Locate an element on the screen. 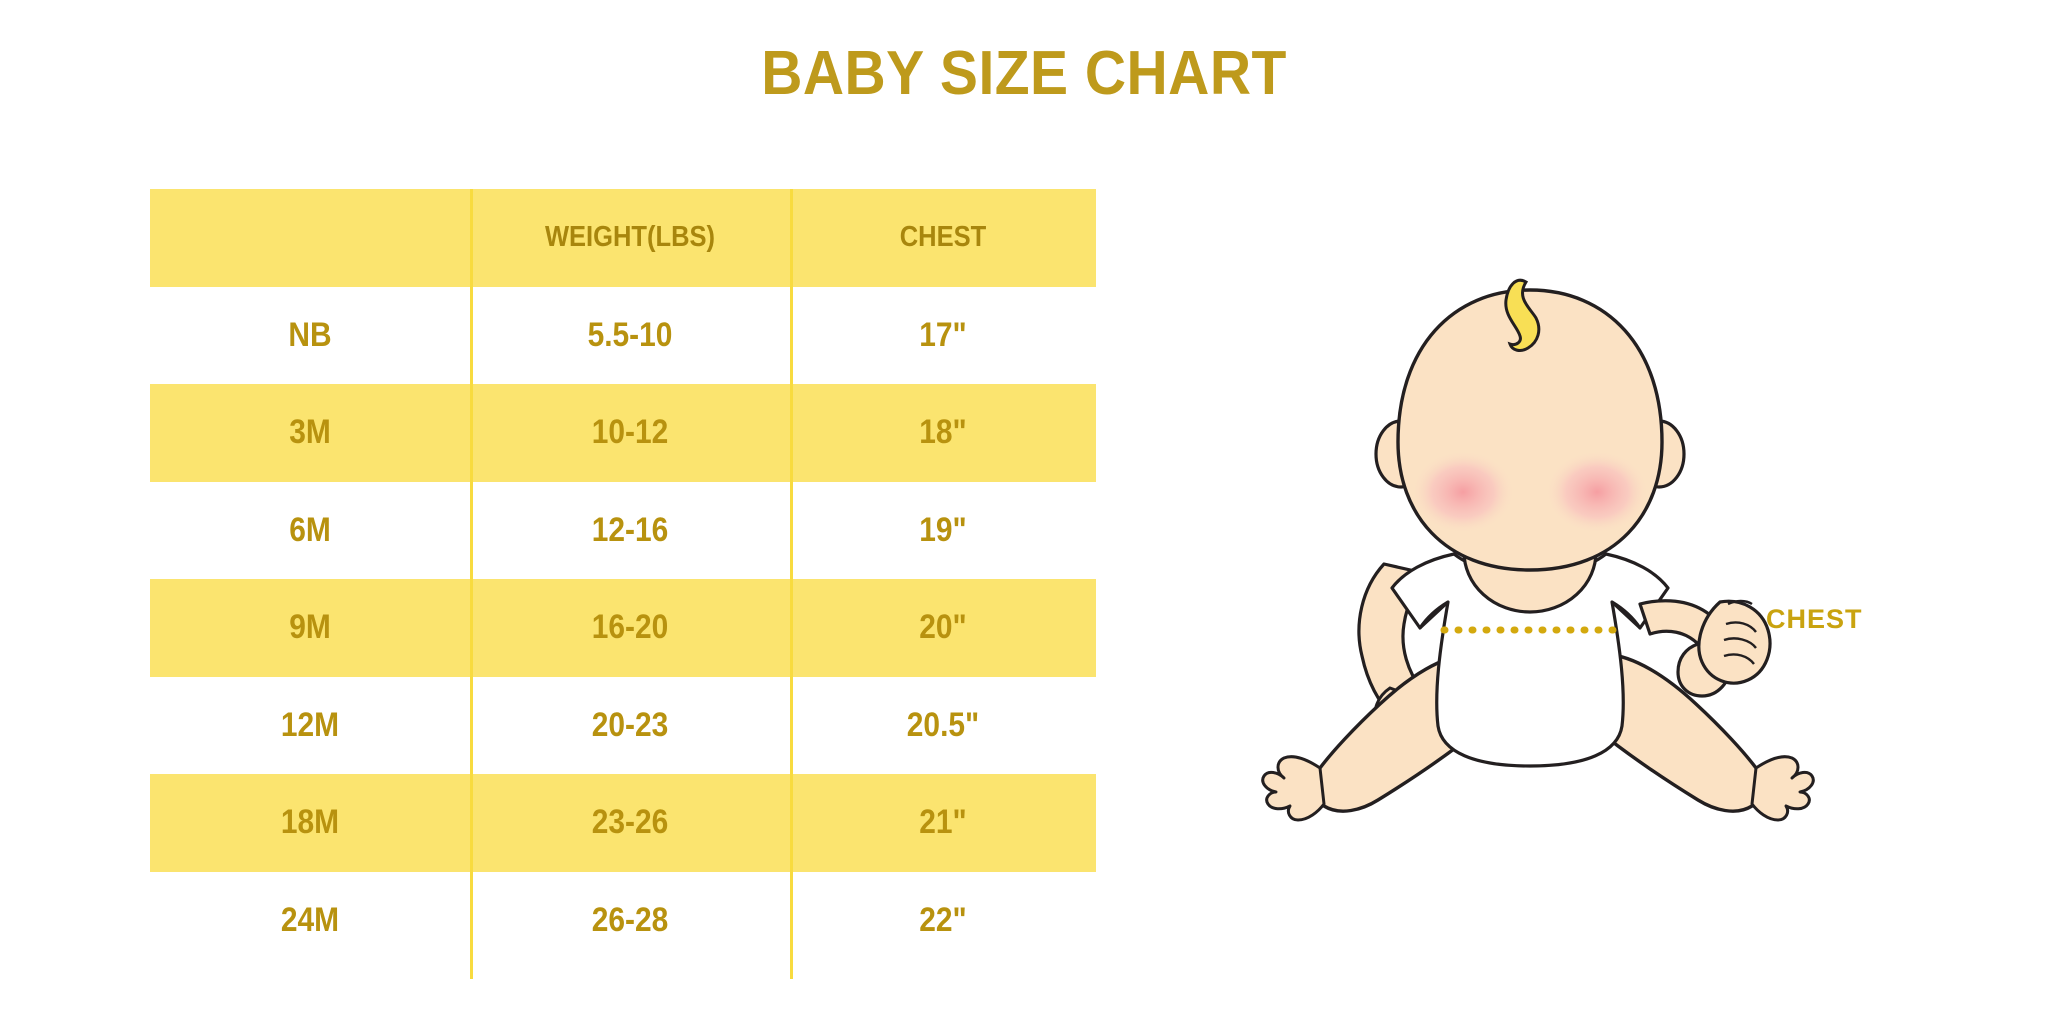  cell-chest: 20.5" is located at coordinates (943, 724).